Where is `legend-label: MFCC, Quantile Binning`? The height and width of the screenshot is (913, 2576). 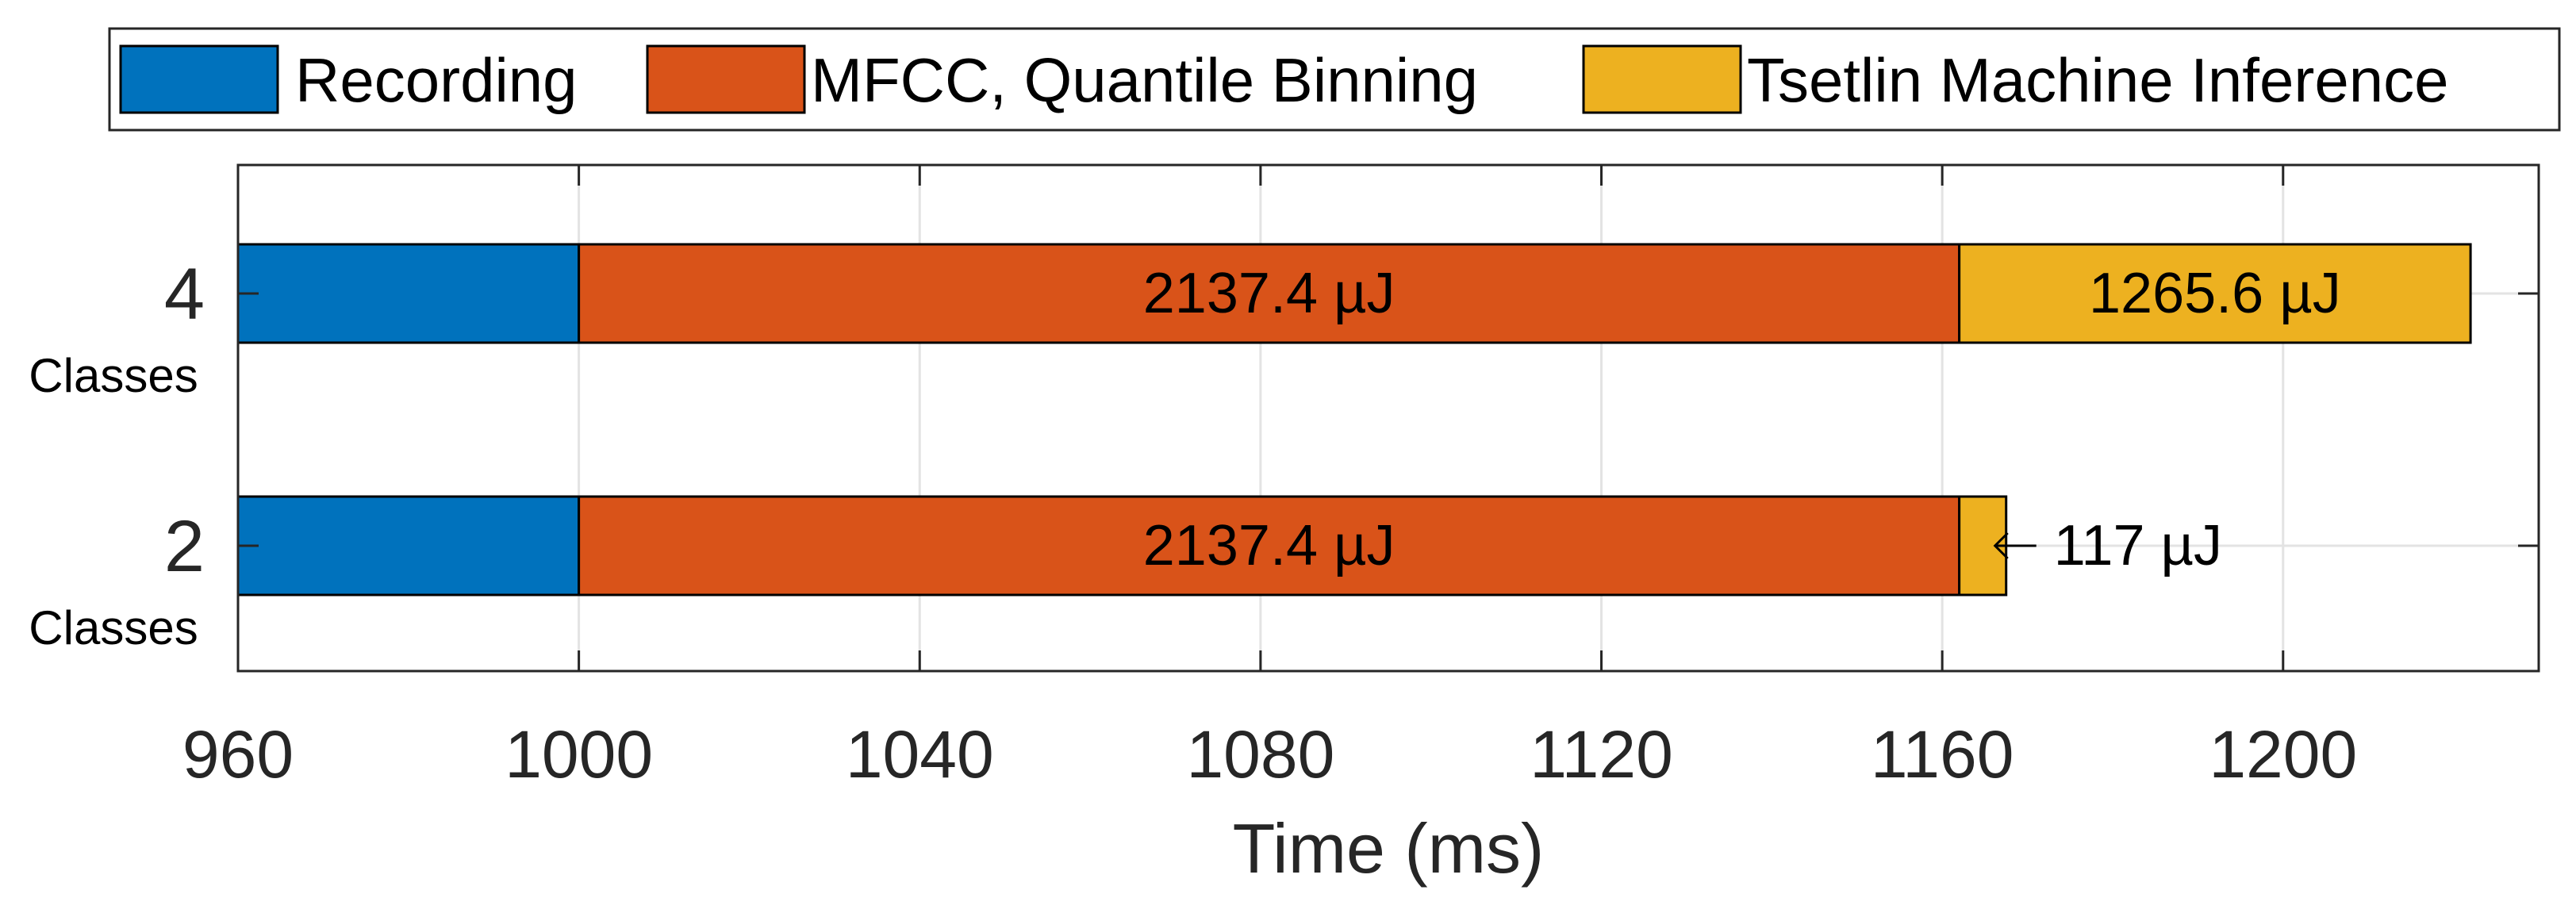 legend-label: MFCC, Quantile Binning is located at coordinates (1144, 80).